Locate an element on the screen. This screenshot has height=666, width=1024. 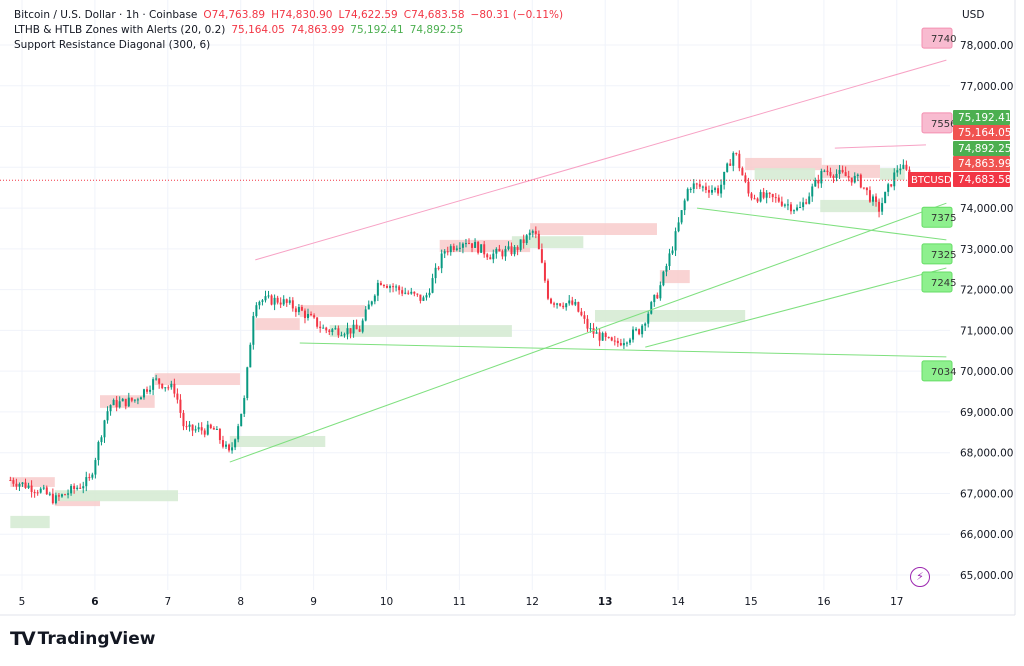
time-tick-label: 15 is located at coordinates (750, 602).